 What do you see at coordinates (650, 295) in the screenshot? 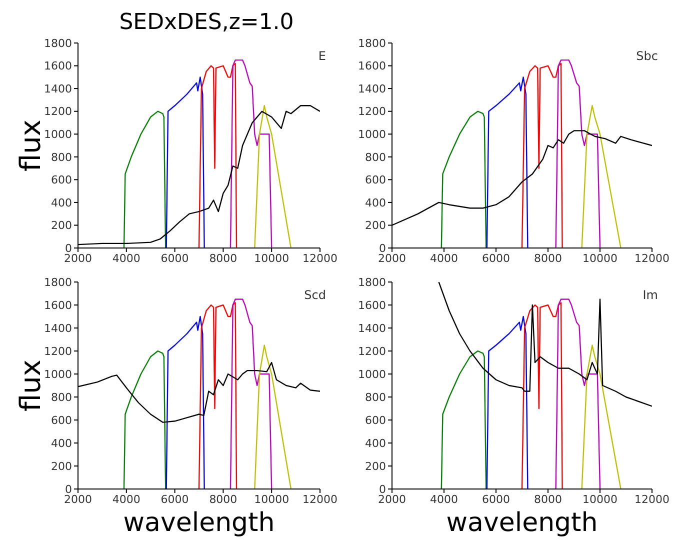
I see `annotation: Im` at bounding box center [650, 295].